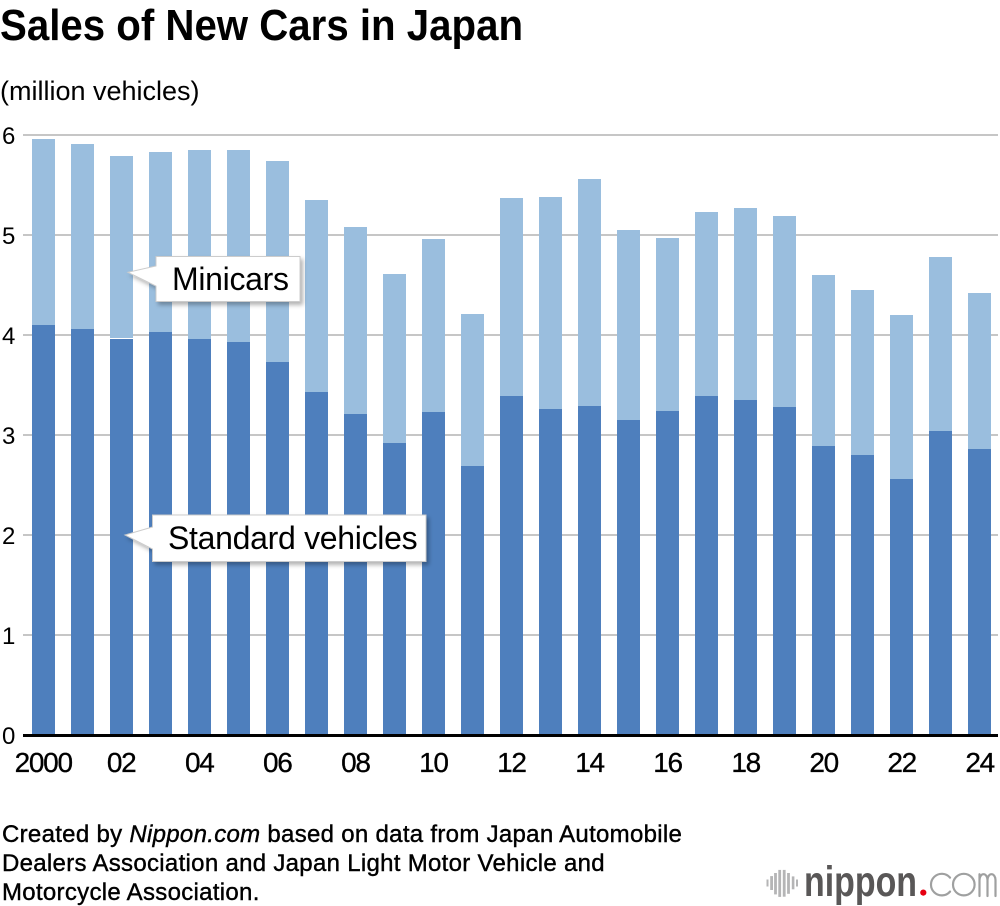 The image size is (1000, 906). What do you see at coordinates (230, 279) in the screenshot?
I see `svg-text: Minicars` at bounding box center [230, 279].